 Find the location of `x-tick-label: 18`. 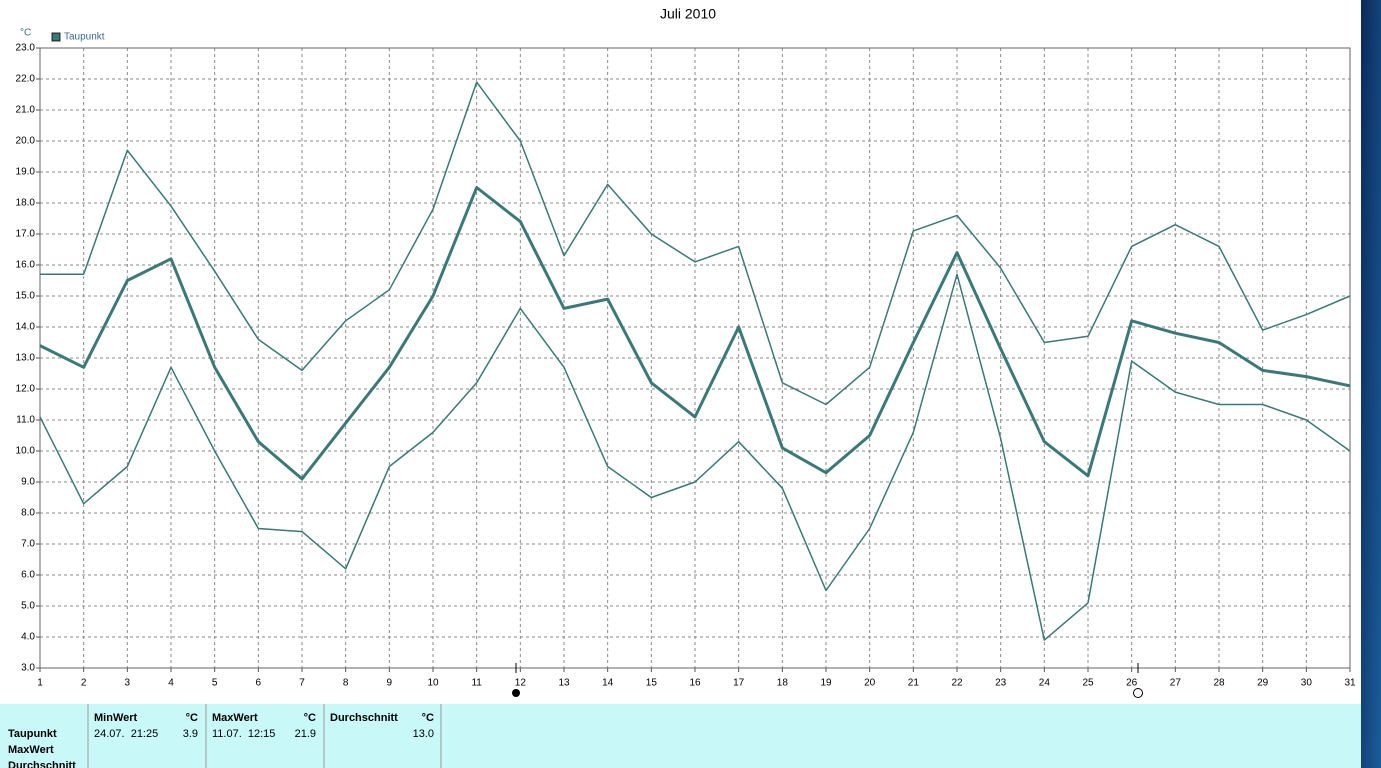

x-tick-label: 18 is located at coordinates (783, 683).